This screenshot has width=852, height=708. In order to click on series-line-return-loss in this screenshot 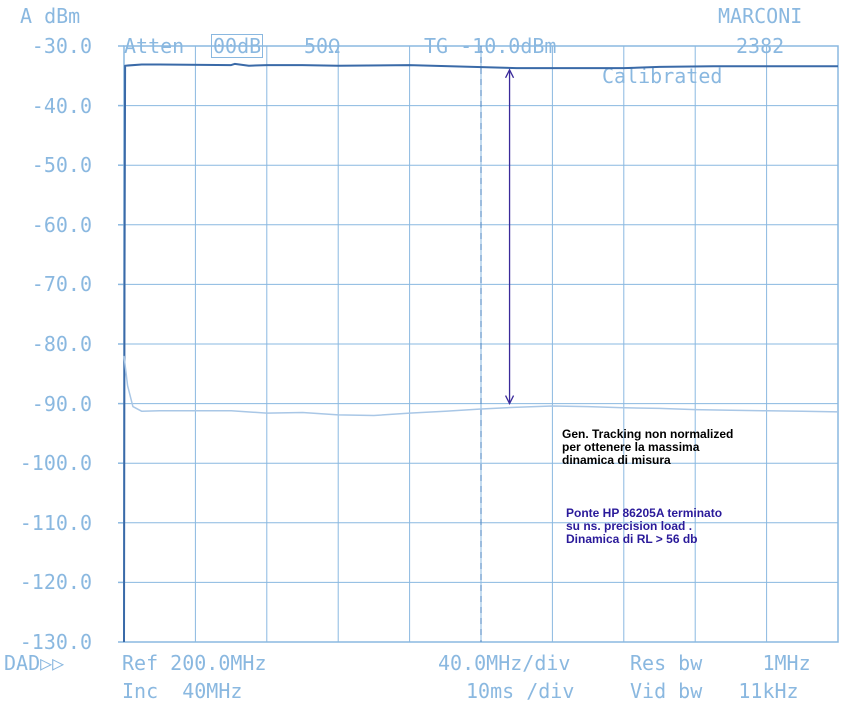, I will do `click(481, 386)`.